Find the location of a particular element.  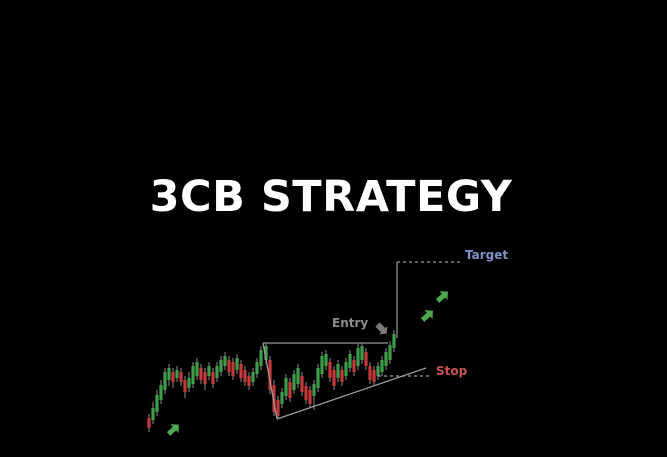

support-trendline is located at coordinates (351, 393).